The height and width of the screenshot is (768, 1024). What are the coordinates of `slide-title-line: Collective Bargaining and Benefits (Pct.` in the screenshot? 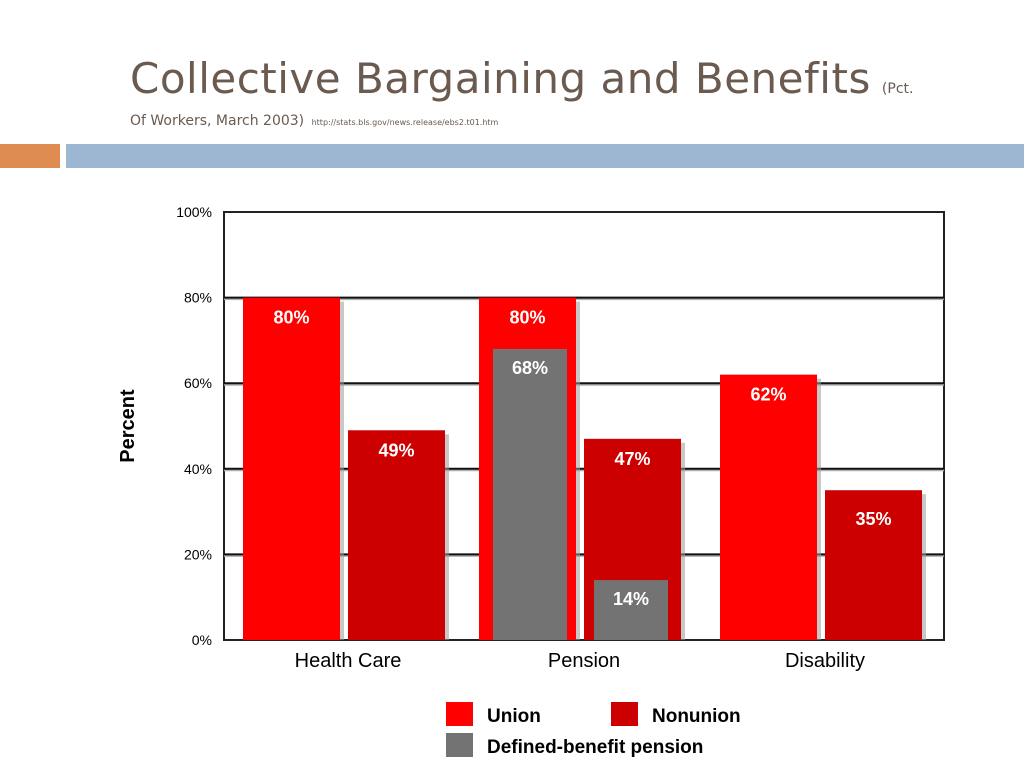 It's located at (570, 79).